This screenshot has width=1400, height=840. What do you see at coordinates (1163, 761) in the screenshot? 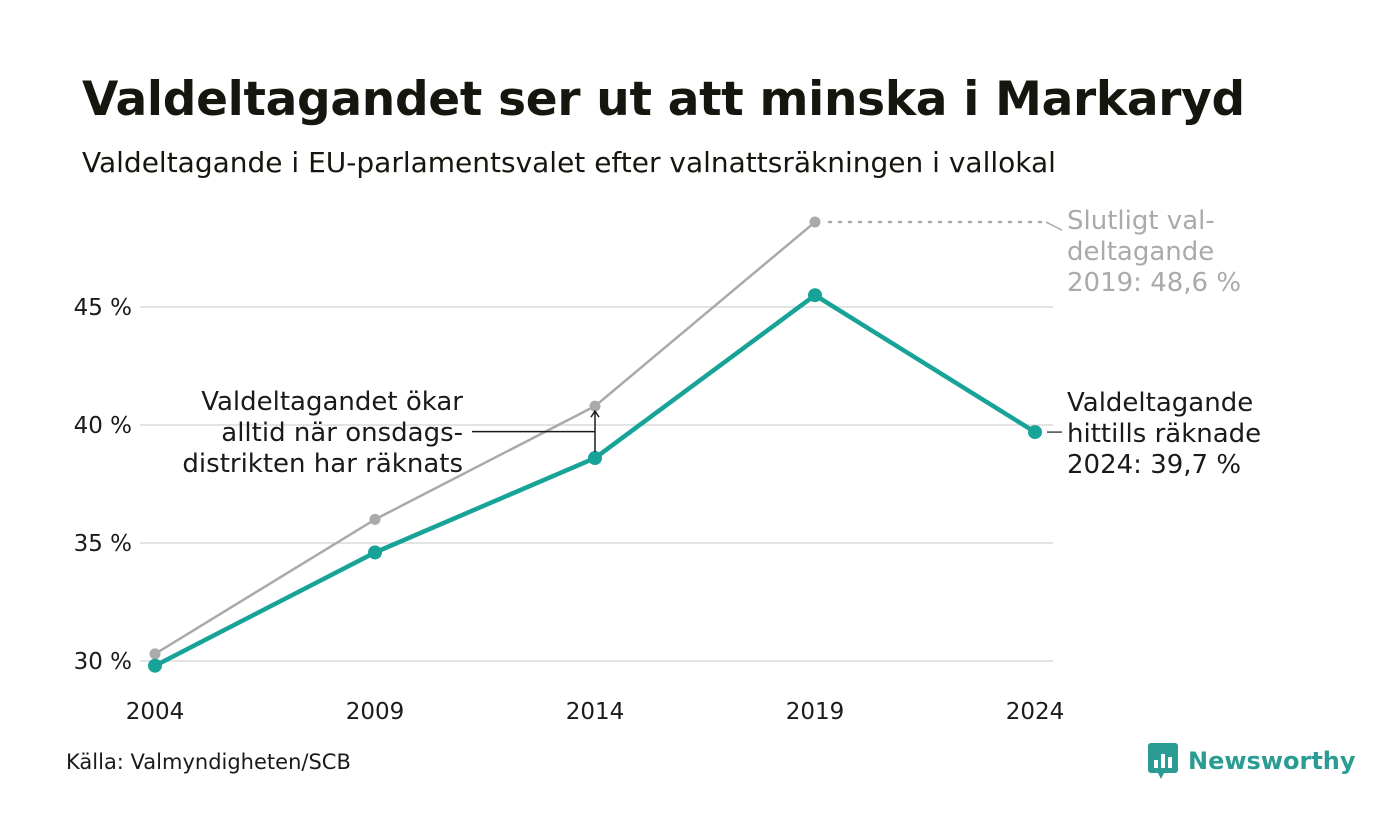
I see `newsworthy-logo-icon` at bounding box center [1163, 761].